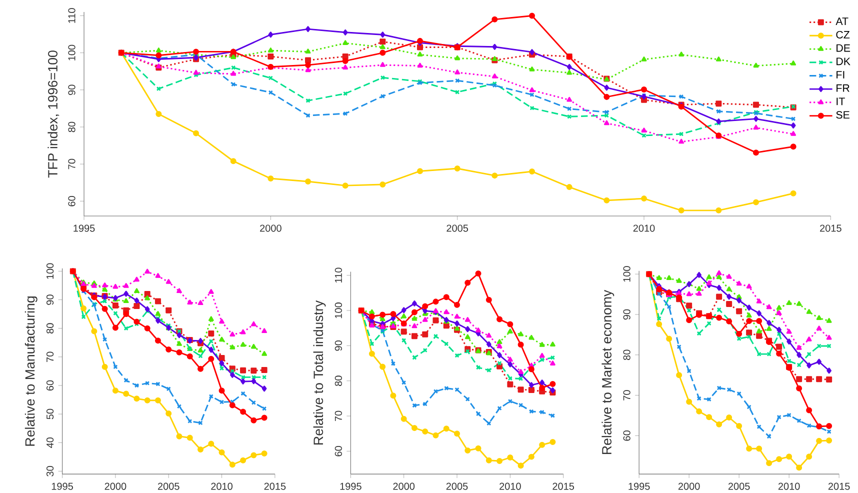 The width and height of the screenshot is (858, 493). What do you see at coordinates (31, 371) in the screenshot?
I see `y-axis-title: Relative to Manufacturing` at bounding box center [31, 371].